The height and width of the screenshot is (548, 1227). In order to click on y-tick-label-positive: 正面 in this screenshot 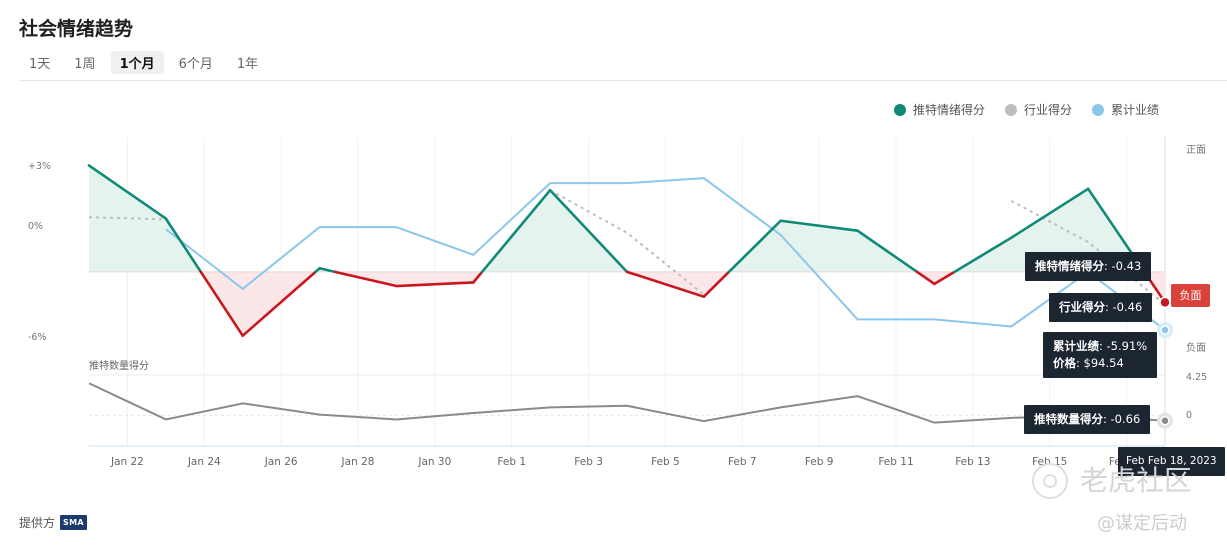, I will do `click(1196, 150)`.